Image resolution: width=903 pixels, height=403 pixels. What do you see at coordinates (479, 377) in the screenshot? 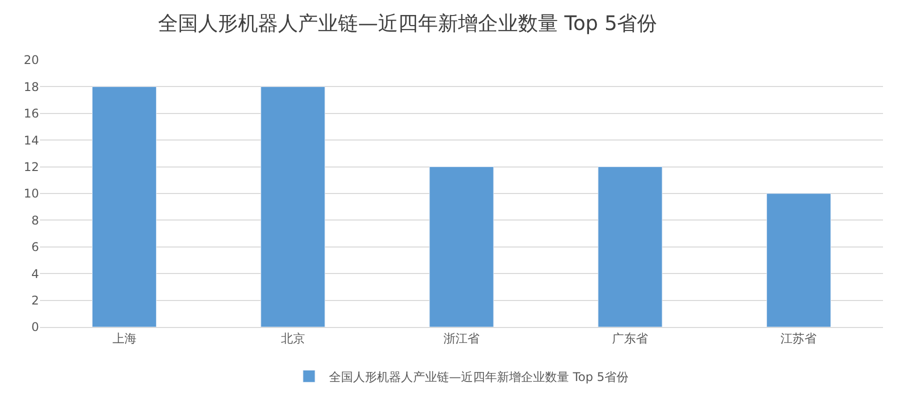
I see `legend-label: 全国人形机器人产业链—近四年新增企业数量 Top 5省份` at bounding box center [479, 377].